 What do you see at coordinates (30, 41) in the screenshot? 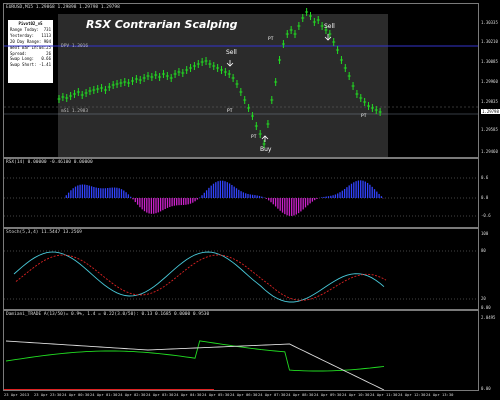
I see `info-row: 20 Day Range: 904` at bounding box center [30, 41].